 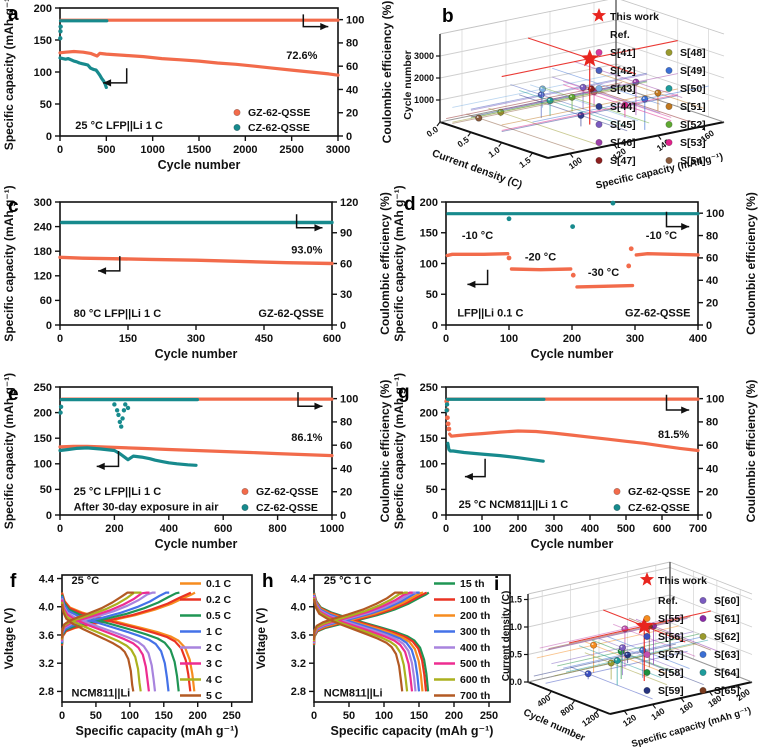 I want to click on svg-text: 700 th, so click(x=475, y=696).